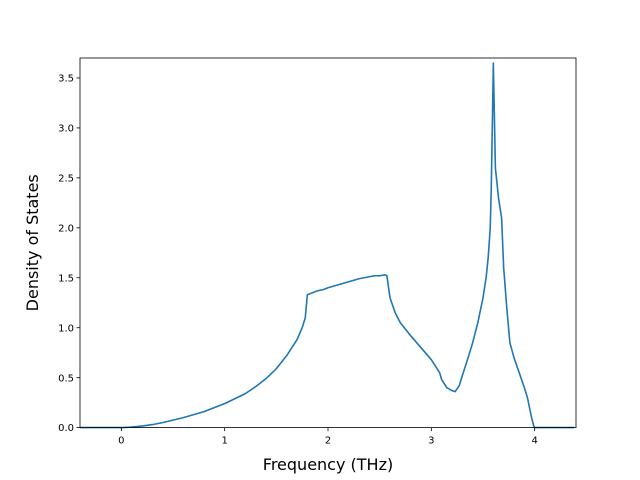 The image size is (640, 480). Describe the element at coordinates (121, 441) in the screenshot. I see `x-tick-label: 0` at that location.